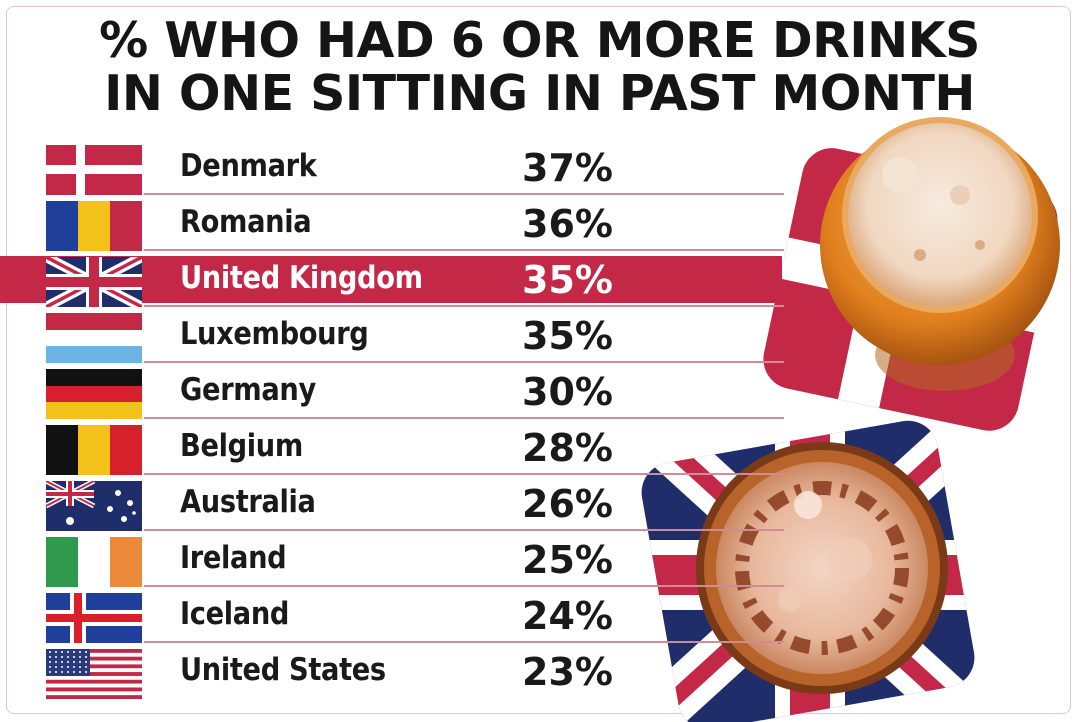 This screenshot has width=1079, height=722. I want to click on percent-value: 37%, so click(567, 168).